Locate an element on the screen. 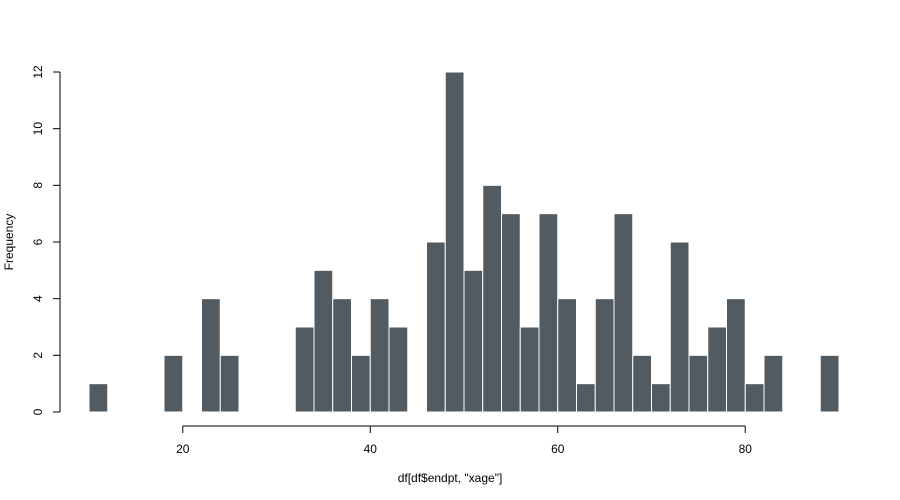  y-ticks: 0 2 4 6 8 10 12 is located at coordinates (45, 240).